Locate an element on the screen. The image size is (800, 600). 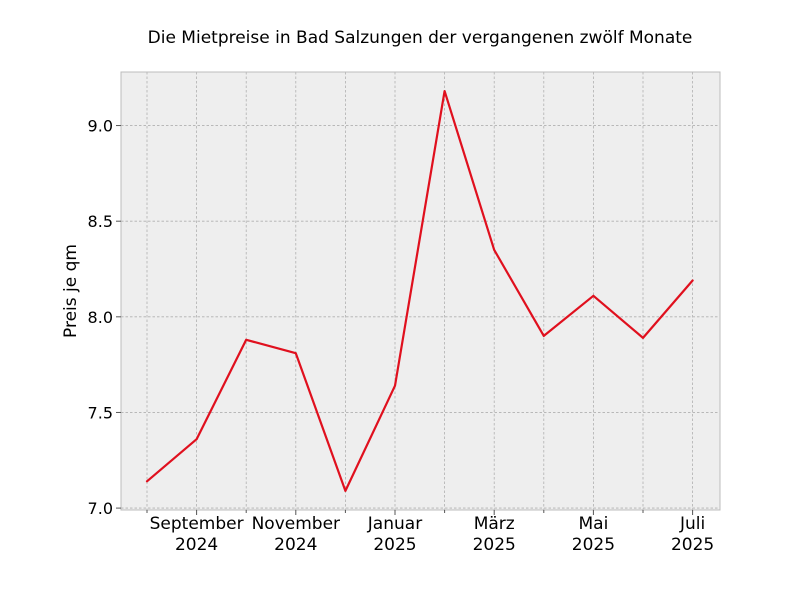
x-tick-label: Januar is located at coordinates (394, 524).